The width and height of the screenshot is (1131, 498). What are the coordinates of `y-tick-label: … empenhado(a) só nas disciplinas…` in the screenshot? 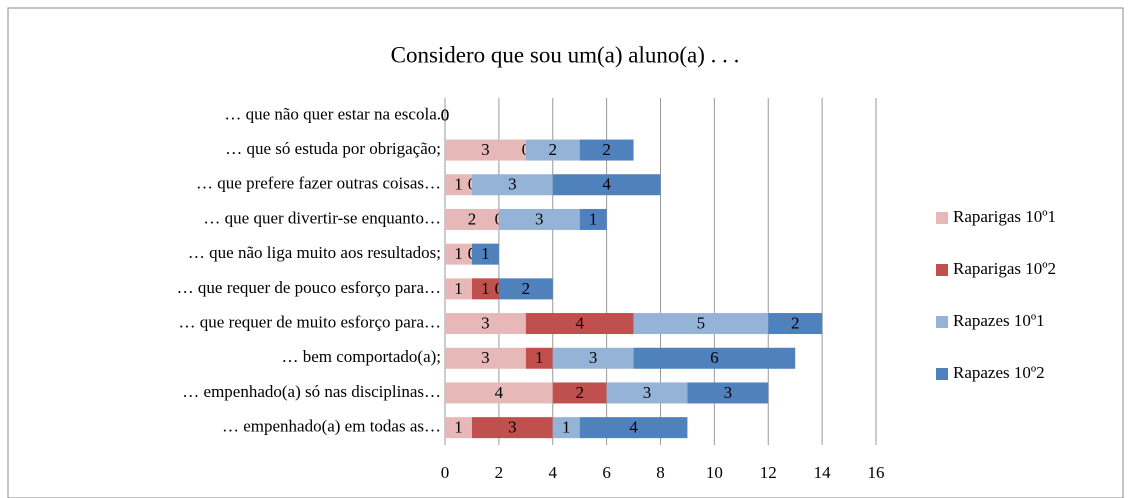 It's located at (311, 391).